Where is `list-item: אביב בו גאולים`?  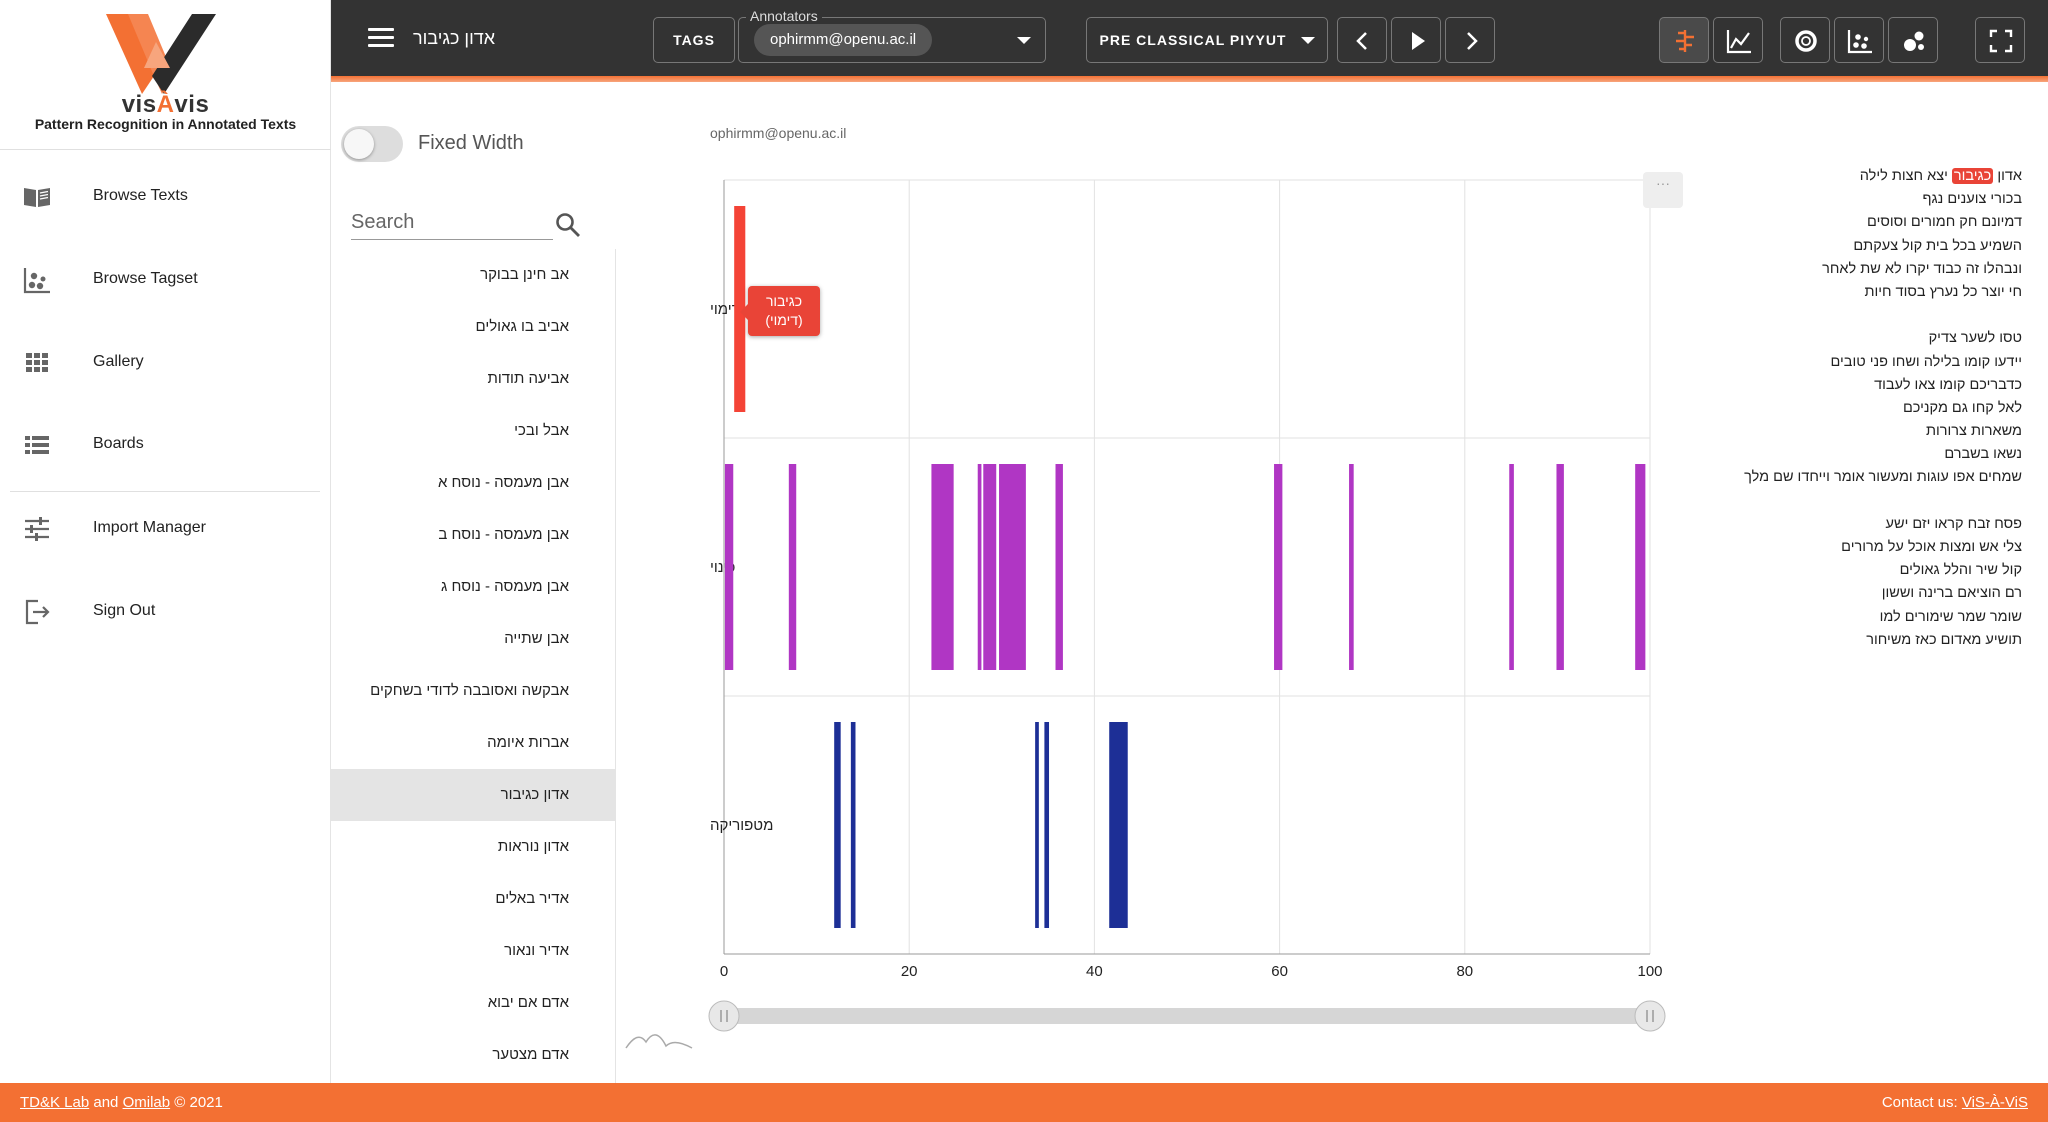 list-item: אביב בו גאולים is located at coordinates (473, 327).